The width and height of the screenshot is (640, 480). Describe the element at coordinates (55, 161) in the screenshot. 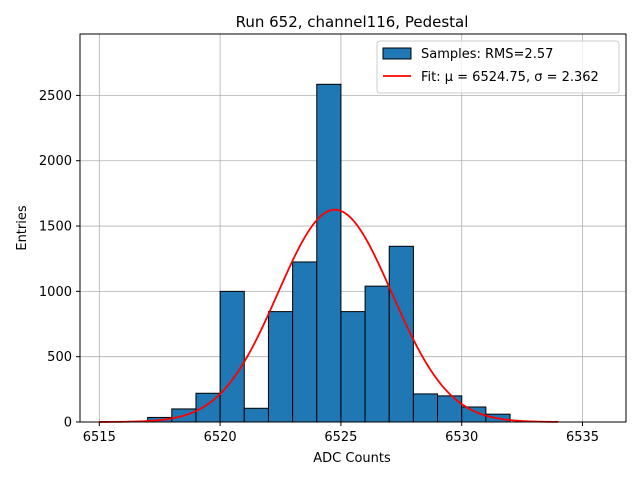

I see `y-tick-label: 2000` at that location.